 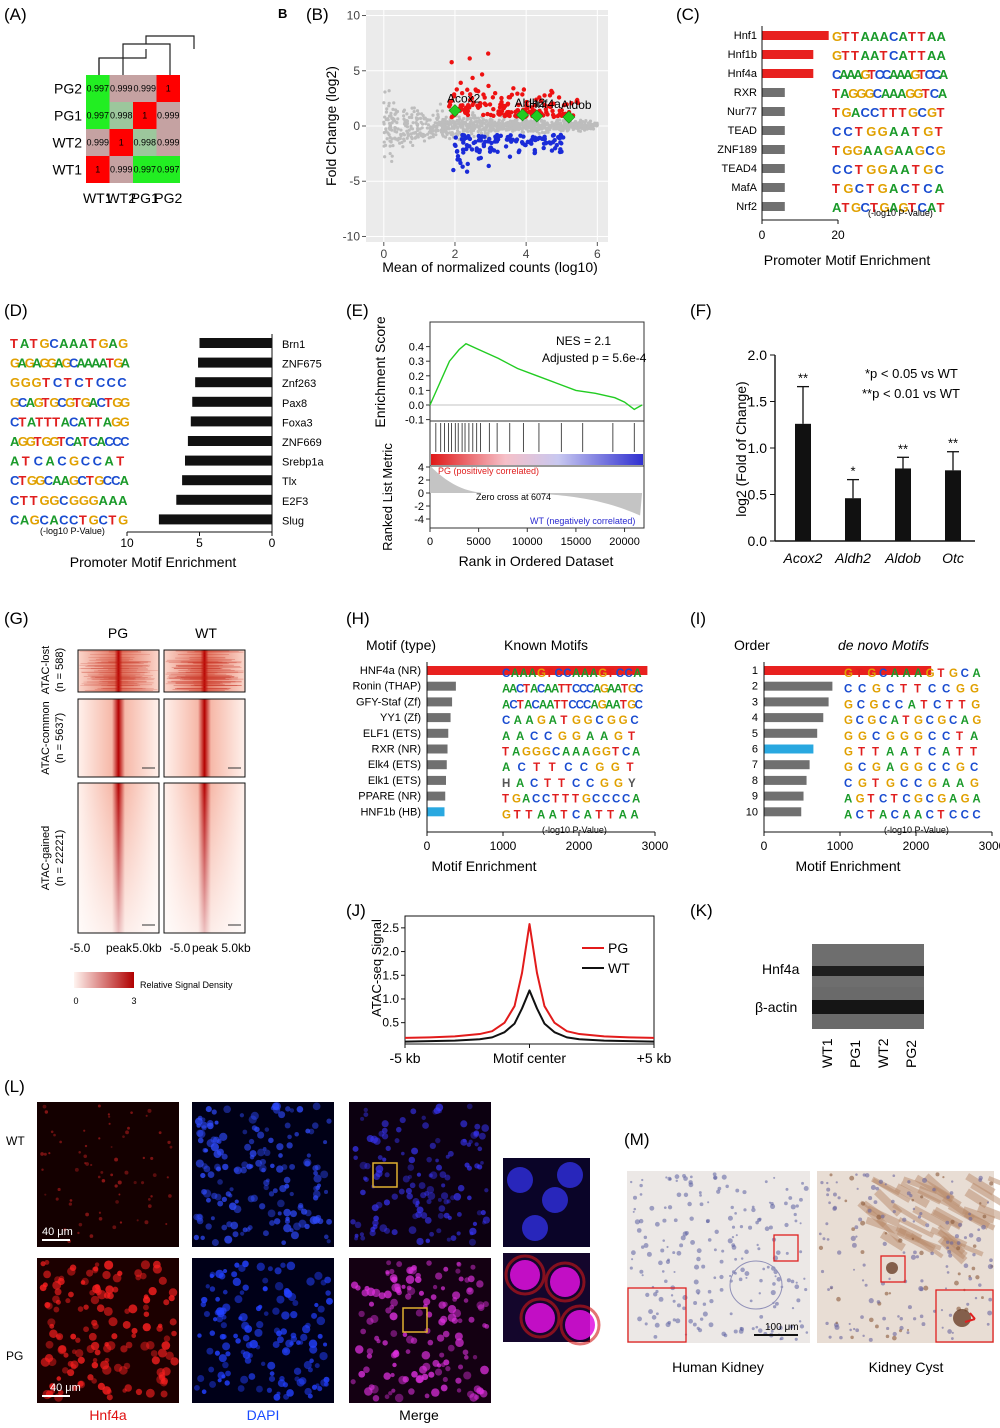 I want to click on y-tick-label: 1.5, so click(x=758, y=402).